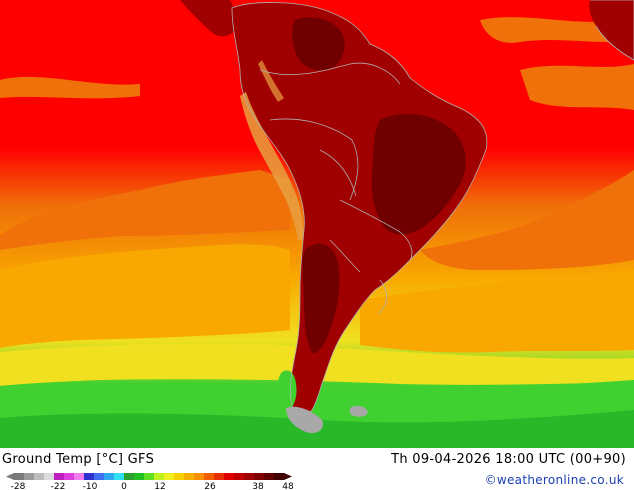  What do you see at coordinates (305, 420) in the screenshot?
I see `tierra-del-fuego` at bounding box center [305, 420].